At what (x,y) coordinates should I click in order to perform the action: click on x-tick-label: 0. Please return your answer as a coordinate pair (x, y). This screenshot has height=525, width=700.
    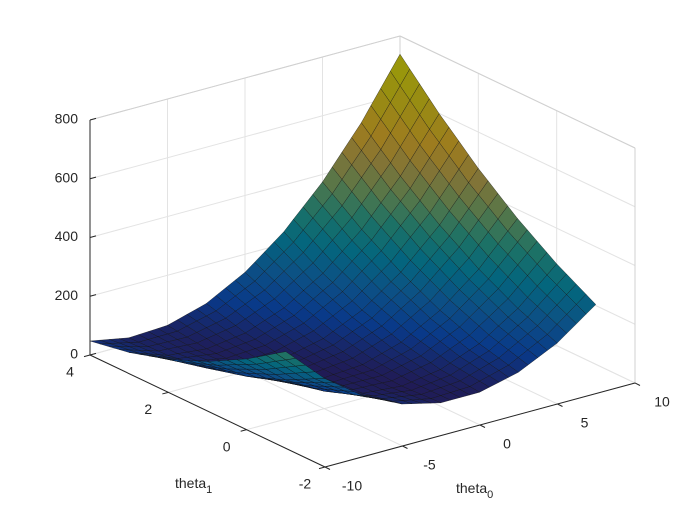
    Looking at the image, I should click on (507, 444).